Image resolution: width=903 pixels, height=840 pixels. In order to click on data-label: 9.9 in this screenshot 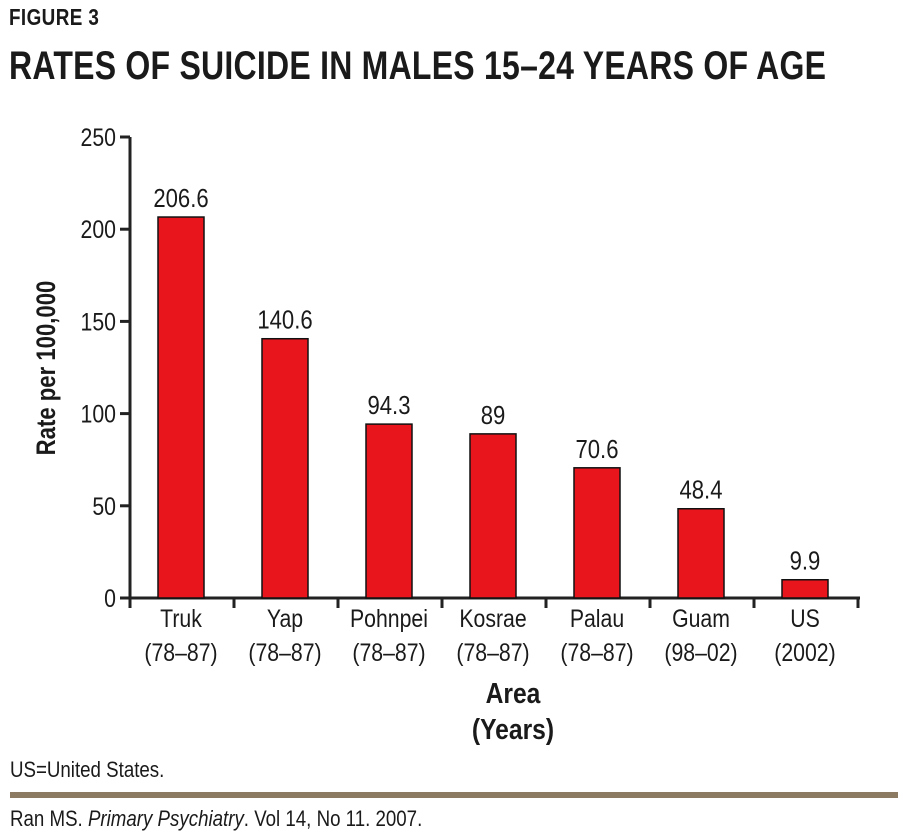, I will do `click(805, 561)`.